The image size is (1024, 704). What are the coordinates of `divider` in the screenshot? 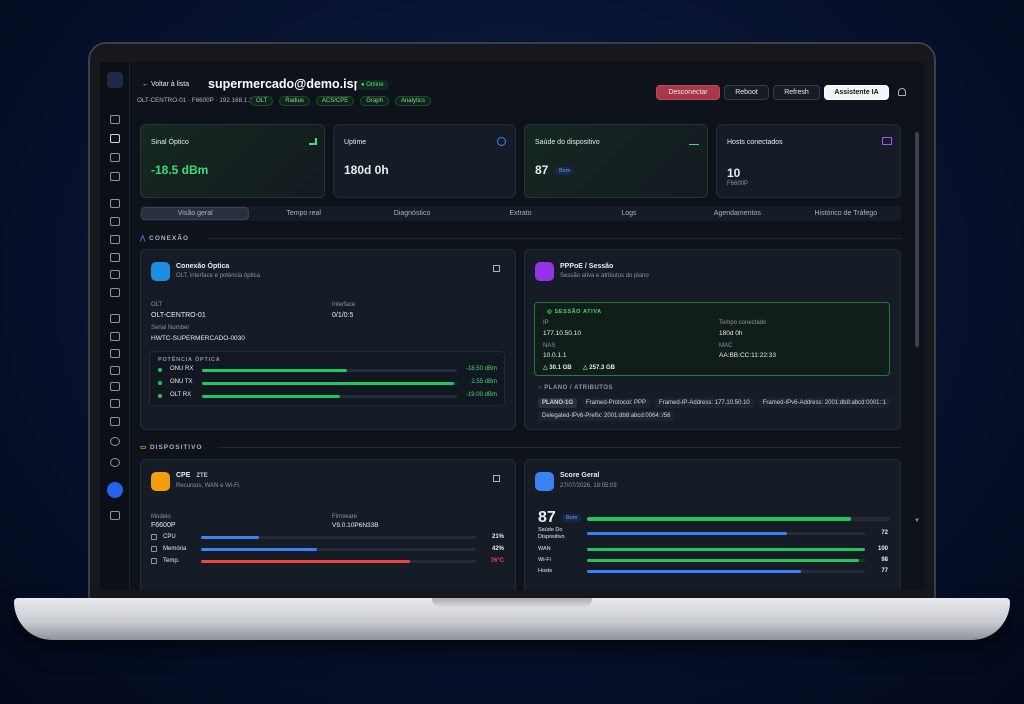 It's located at (554, 238).